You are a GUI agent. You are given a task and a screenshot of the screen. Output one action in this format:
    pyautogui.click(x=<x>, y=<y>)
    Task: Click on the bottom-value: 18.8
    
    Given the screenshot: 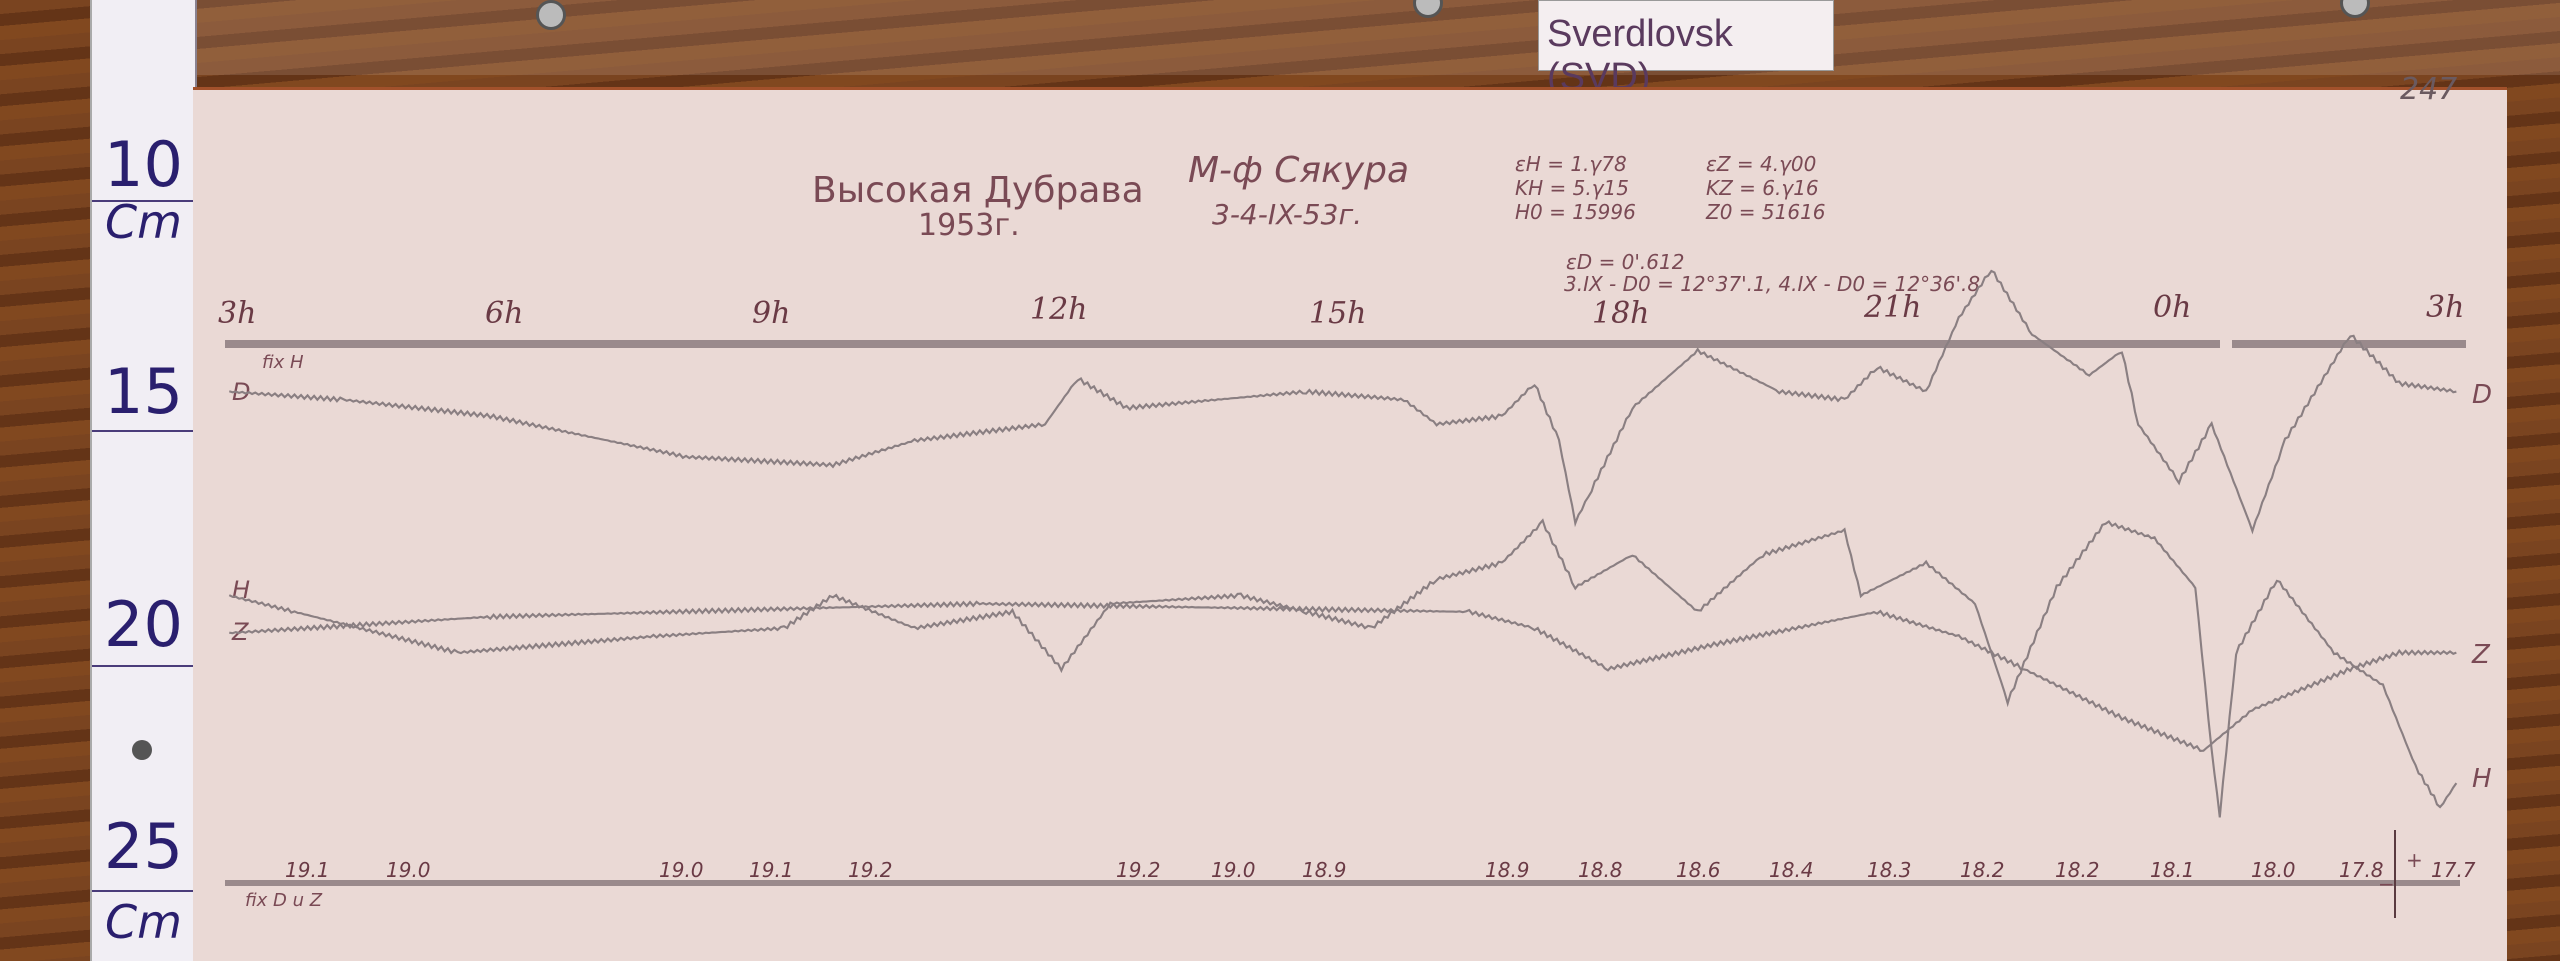 What is the action you would take?
    pyautogui.click(x=1600, y=870)
    